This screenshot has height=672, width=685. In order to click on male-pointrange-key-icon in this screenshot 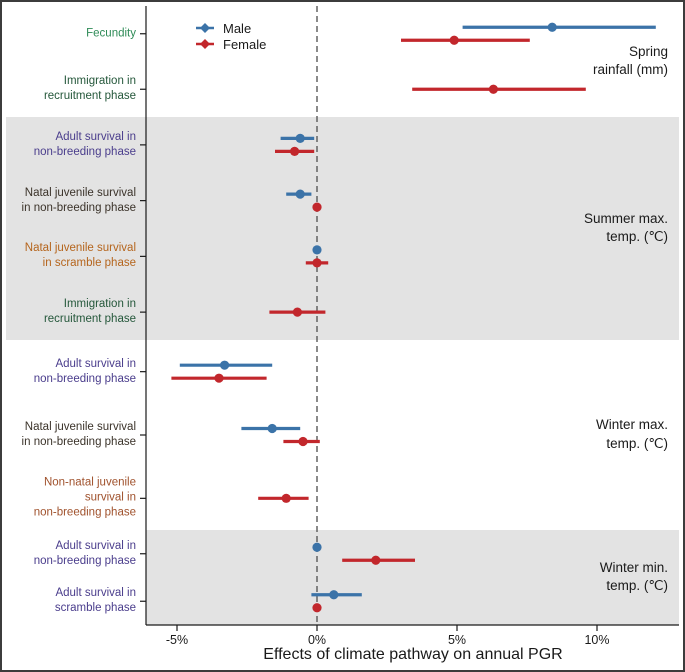, I will do `click(205, 28)`.